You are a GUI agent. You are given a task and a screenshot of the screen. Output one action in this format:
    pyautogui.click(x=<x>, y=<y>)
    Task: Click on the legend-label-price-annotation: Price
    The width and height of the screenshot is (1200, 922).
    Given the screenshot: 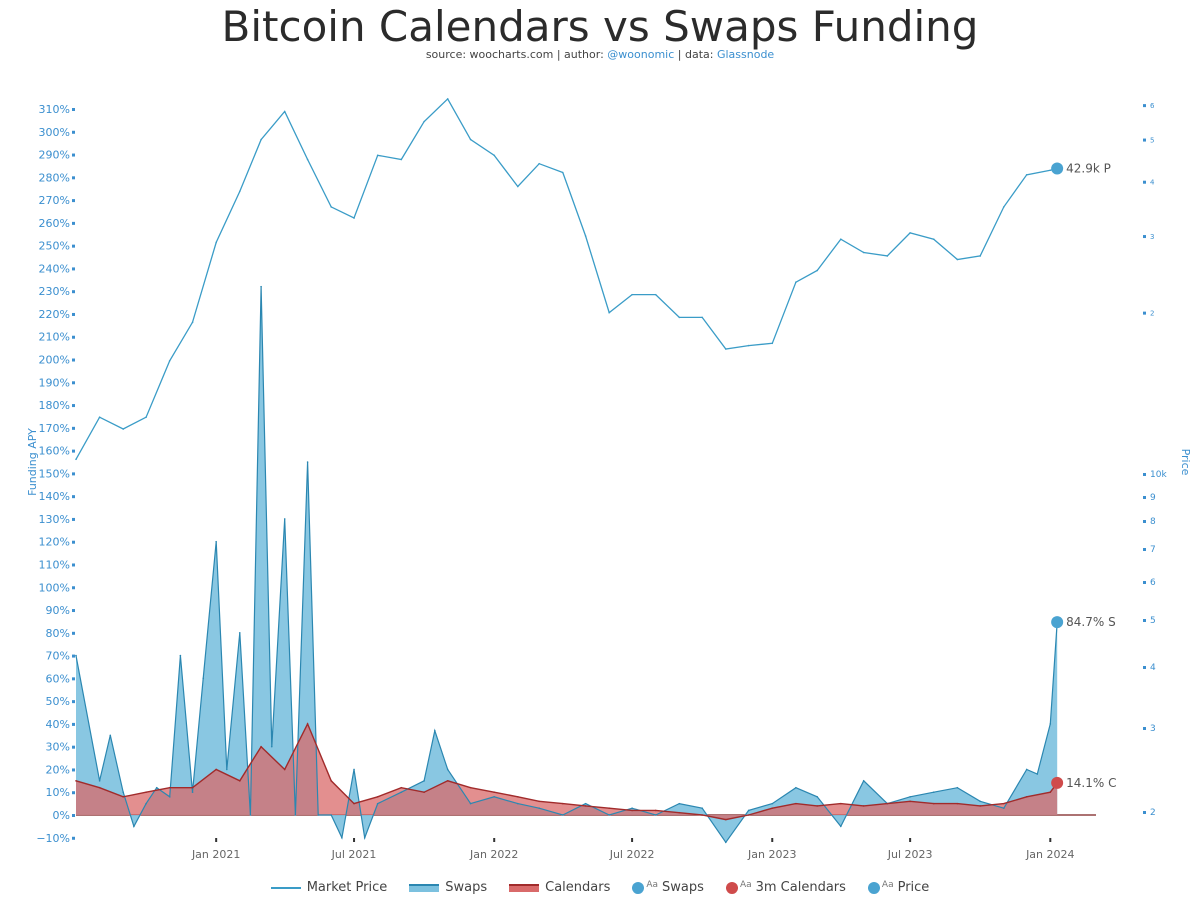 What is the action you would take?
    pyautogui.click(x=913, y=887)
    